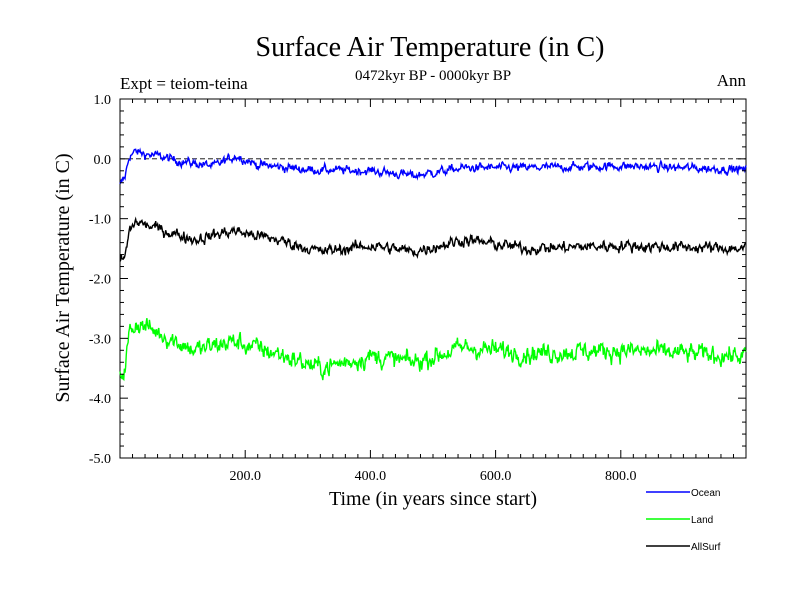  I want to click on series-line-ocean, so click(433, 166).